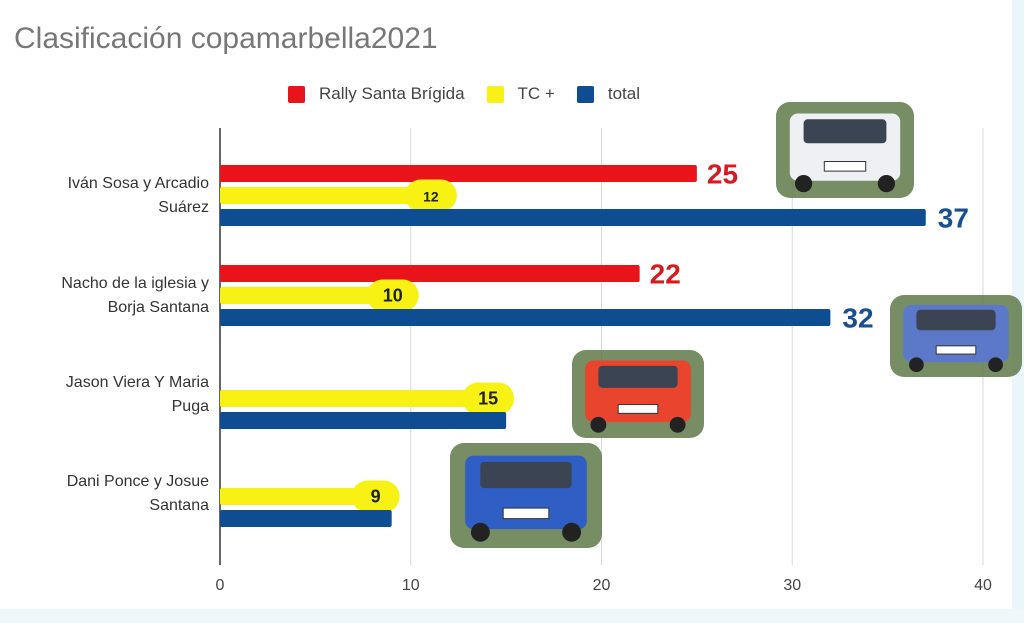 Image resolution: width=1024 pixels, height=623 pixels. I want to click on legend-item-tc: TC +, so click(520, 94).